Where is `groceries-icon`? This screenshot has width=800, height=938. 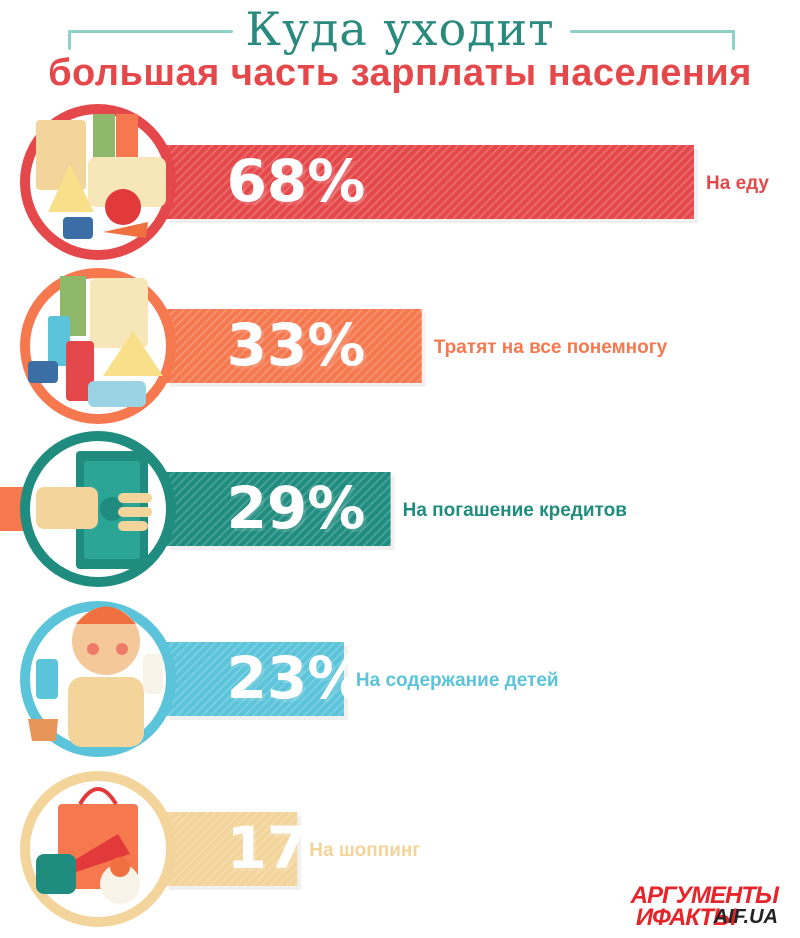 groceries-icon is located at coordinates (95, 341).